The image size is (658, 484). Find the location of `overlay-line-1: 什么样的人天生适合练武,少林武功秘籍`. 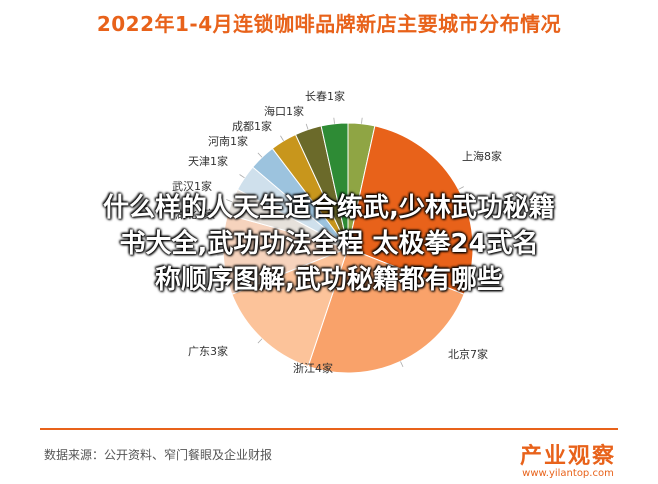

overlay-line-1: 什么样的人天生适合练武,少林武功秘籍 is located at coordinates (329, 208).